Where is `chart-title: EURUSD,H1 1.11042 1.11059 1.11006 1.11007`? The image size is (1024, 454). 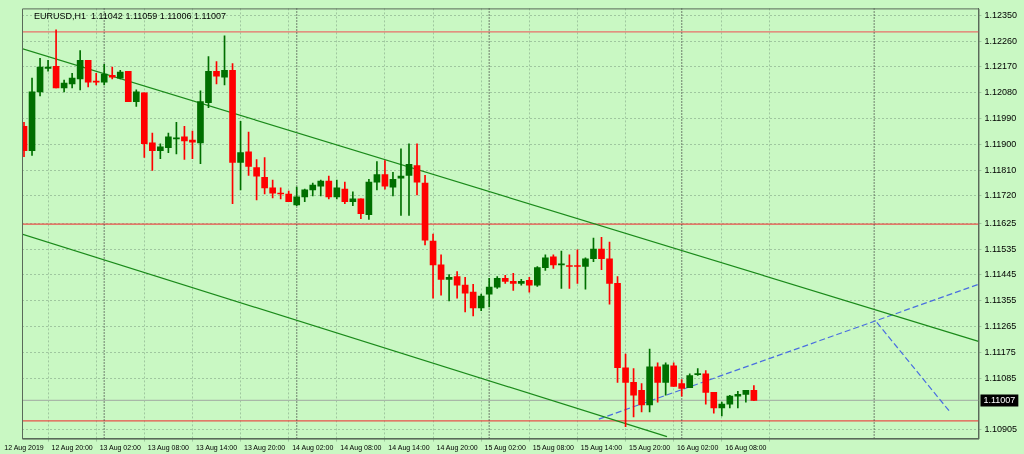
chart-title: EURUSD,H1 1.11042 1.11059 1.11006 1.11007 is located at coordinates (130, 15).